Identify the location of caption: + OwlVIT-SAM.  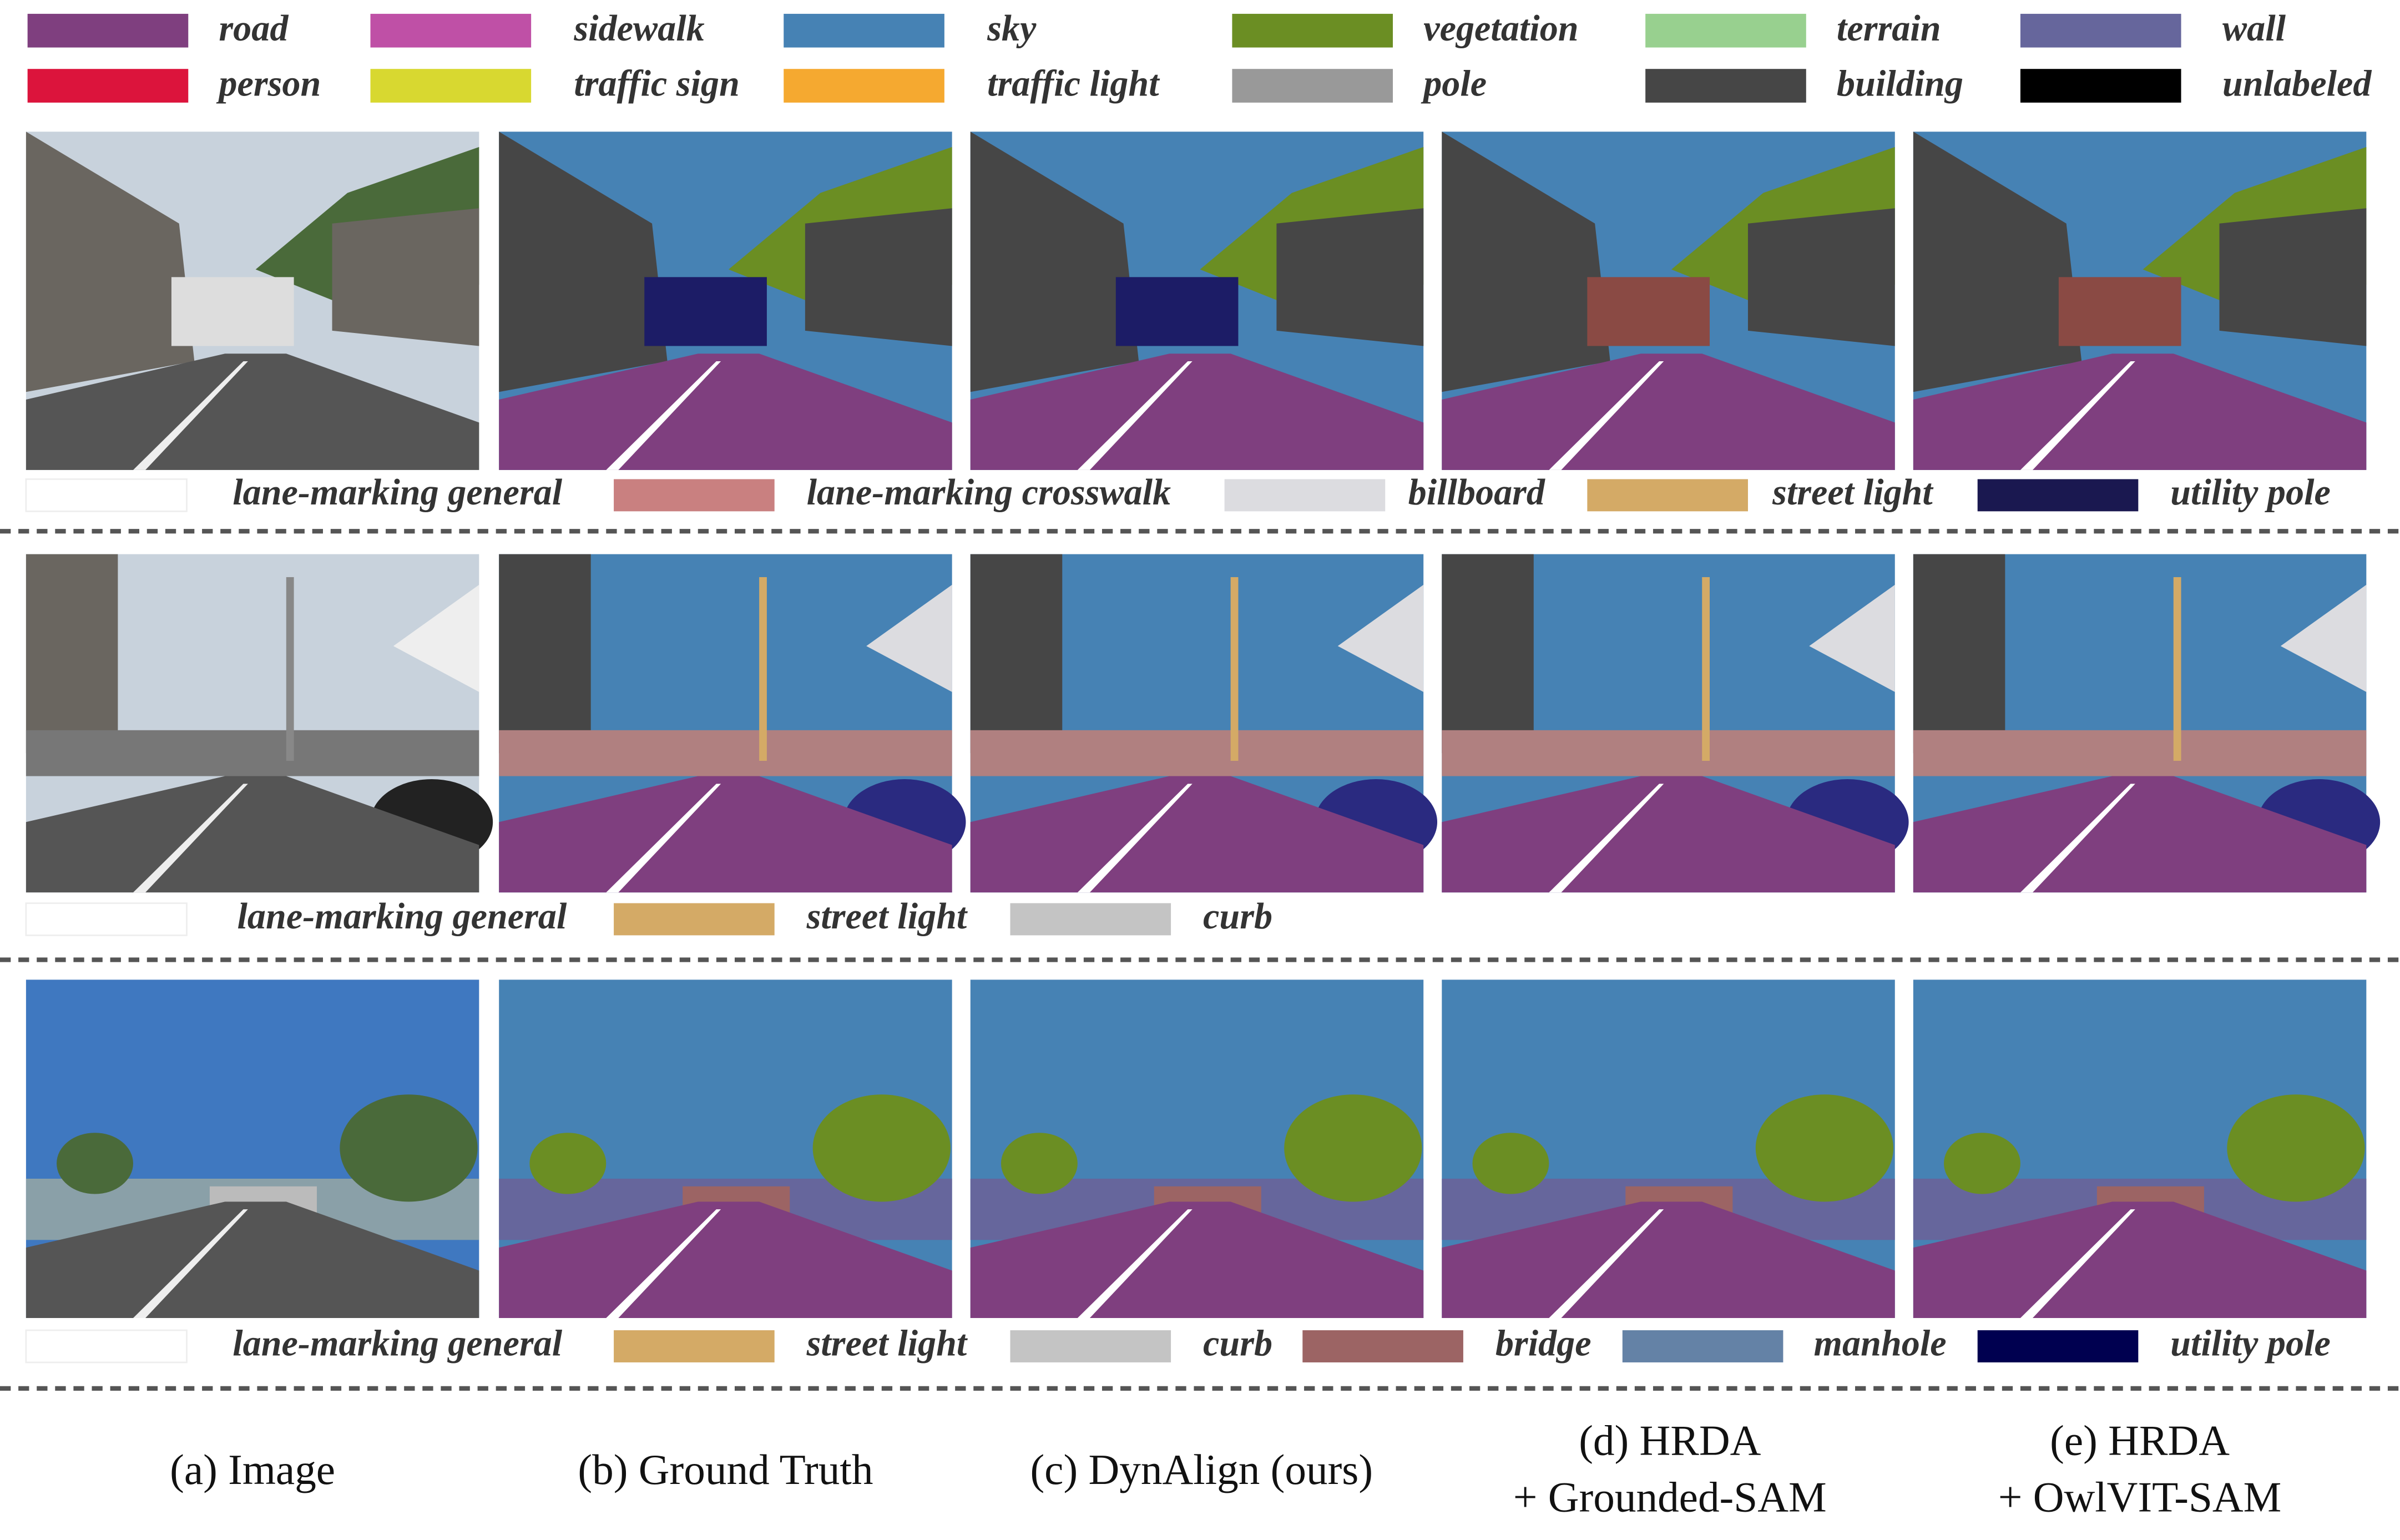
(2139, 1497).